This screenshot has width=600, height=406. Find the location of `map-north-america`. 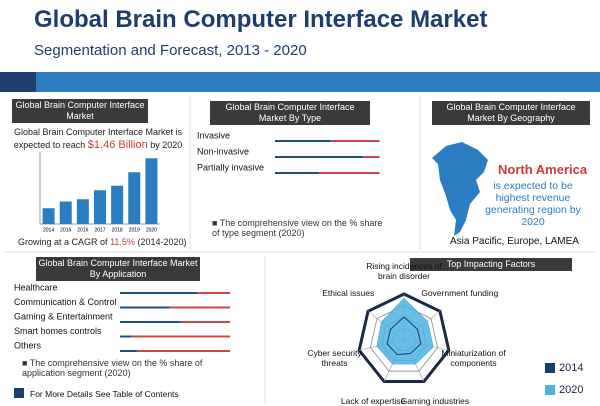

map-north-america is located at coordinates (460, 189).